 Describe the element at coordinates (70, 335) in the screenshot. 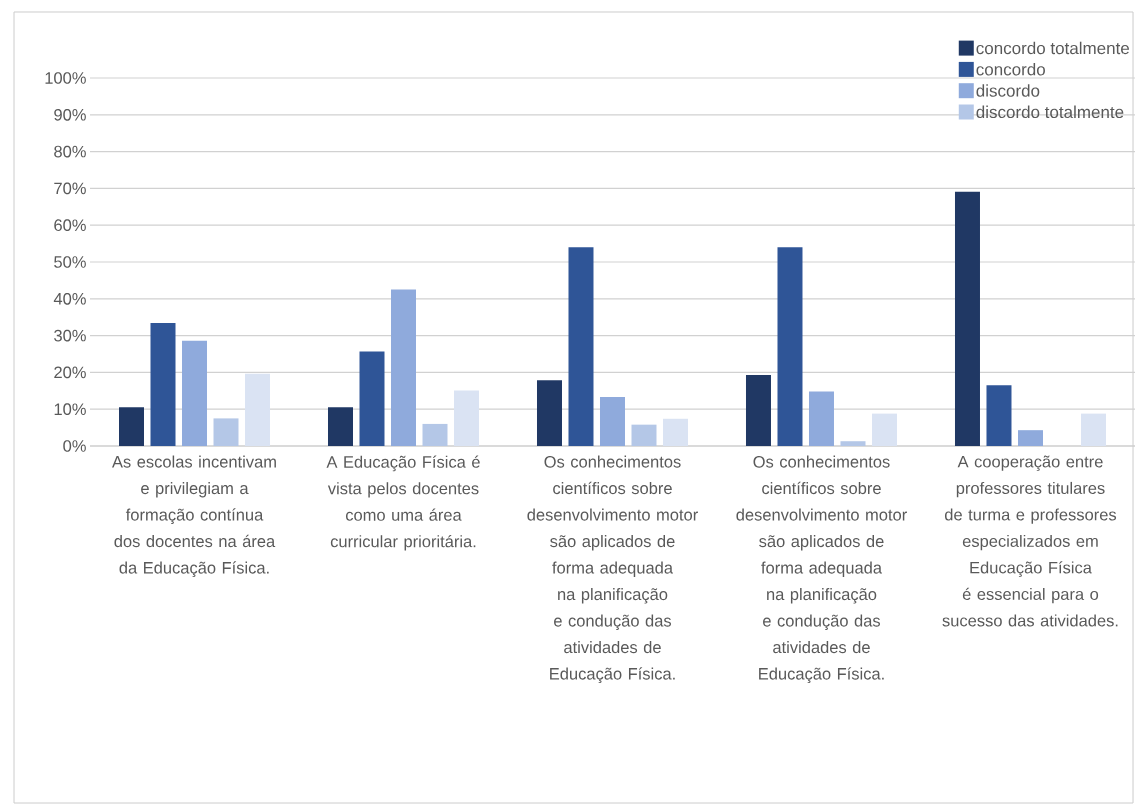

I see `y-tick-label: 30%` at that location.